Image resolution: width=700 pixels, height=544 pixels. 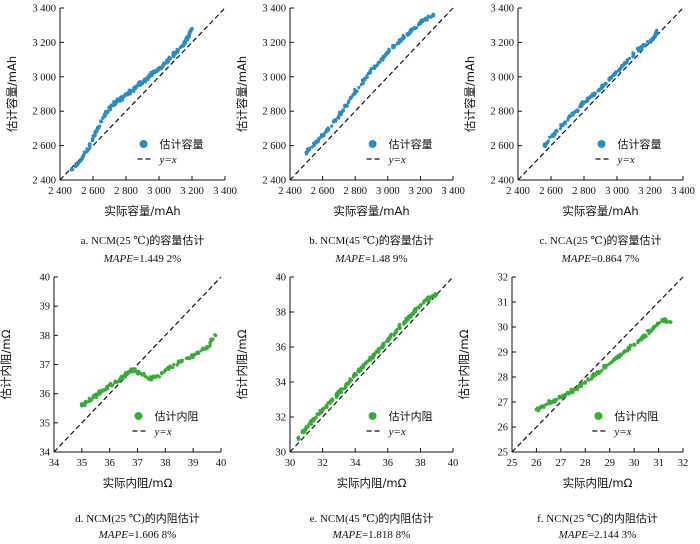 I want to click on panel-caption: a. NCM(25 ℃)的容量估计, so click(x=143, y=240).